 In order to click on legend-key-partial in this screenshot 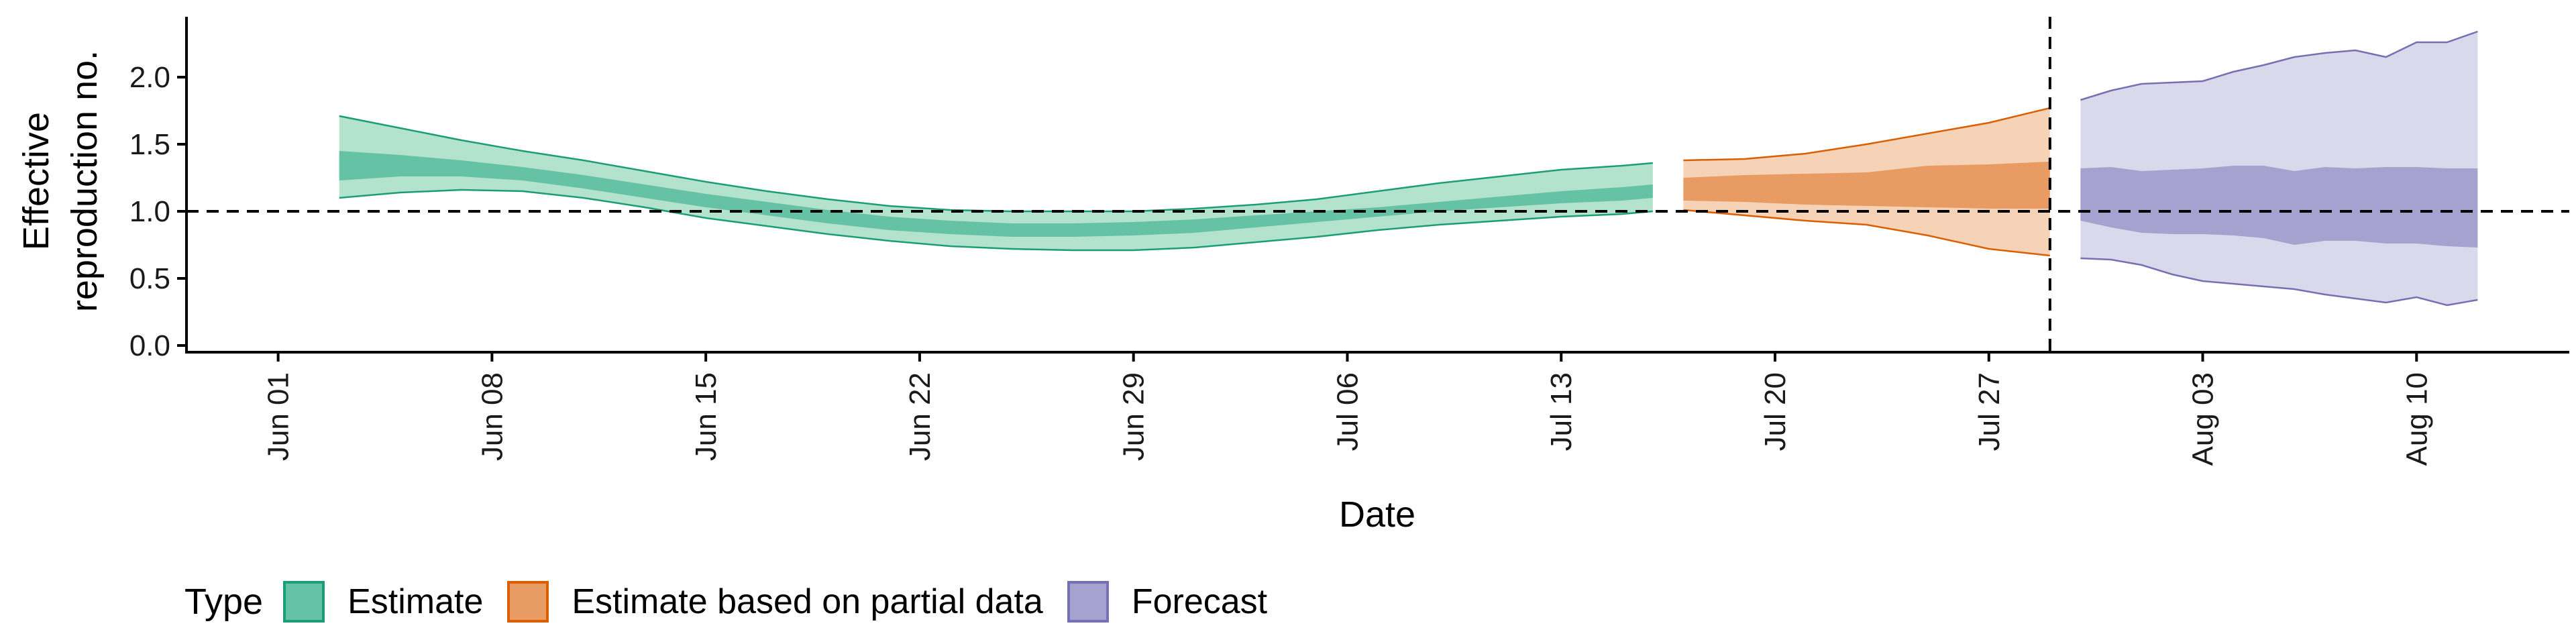, I will do `click(528, 602)`.